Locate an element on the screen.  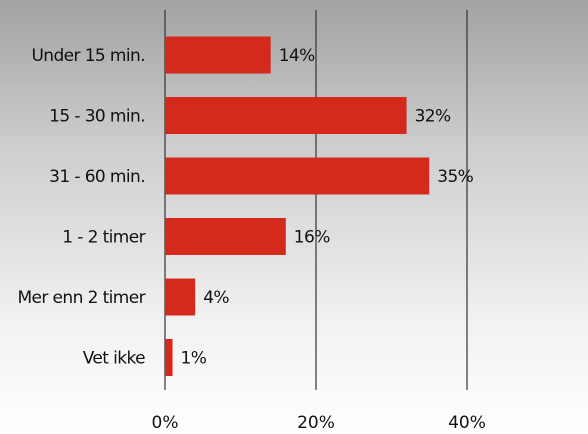
data-label-0: 14% is located at coordinates (297, 56).